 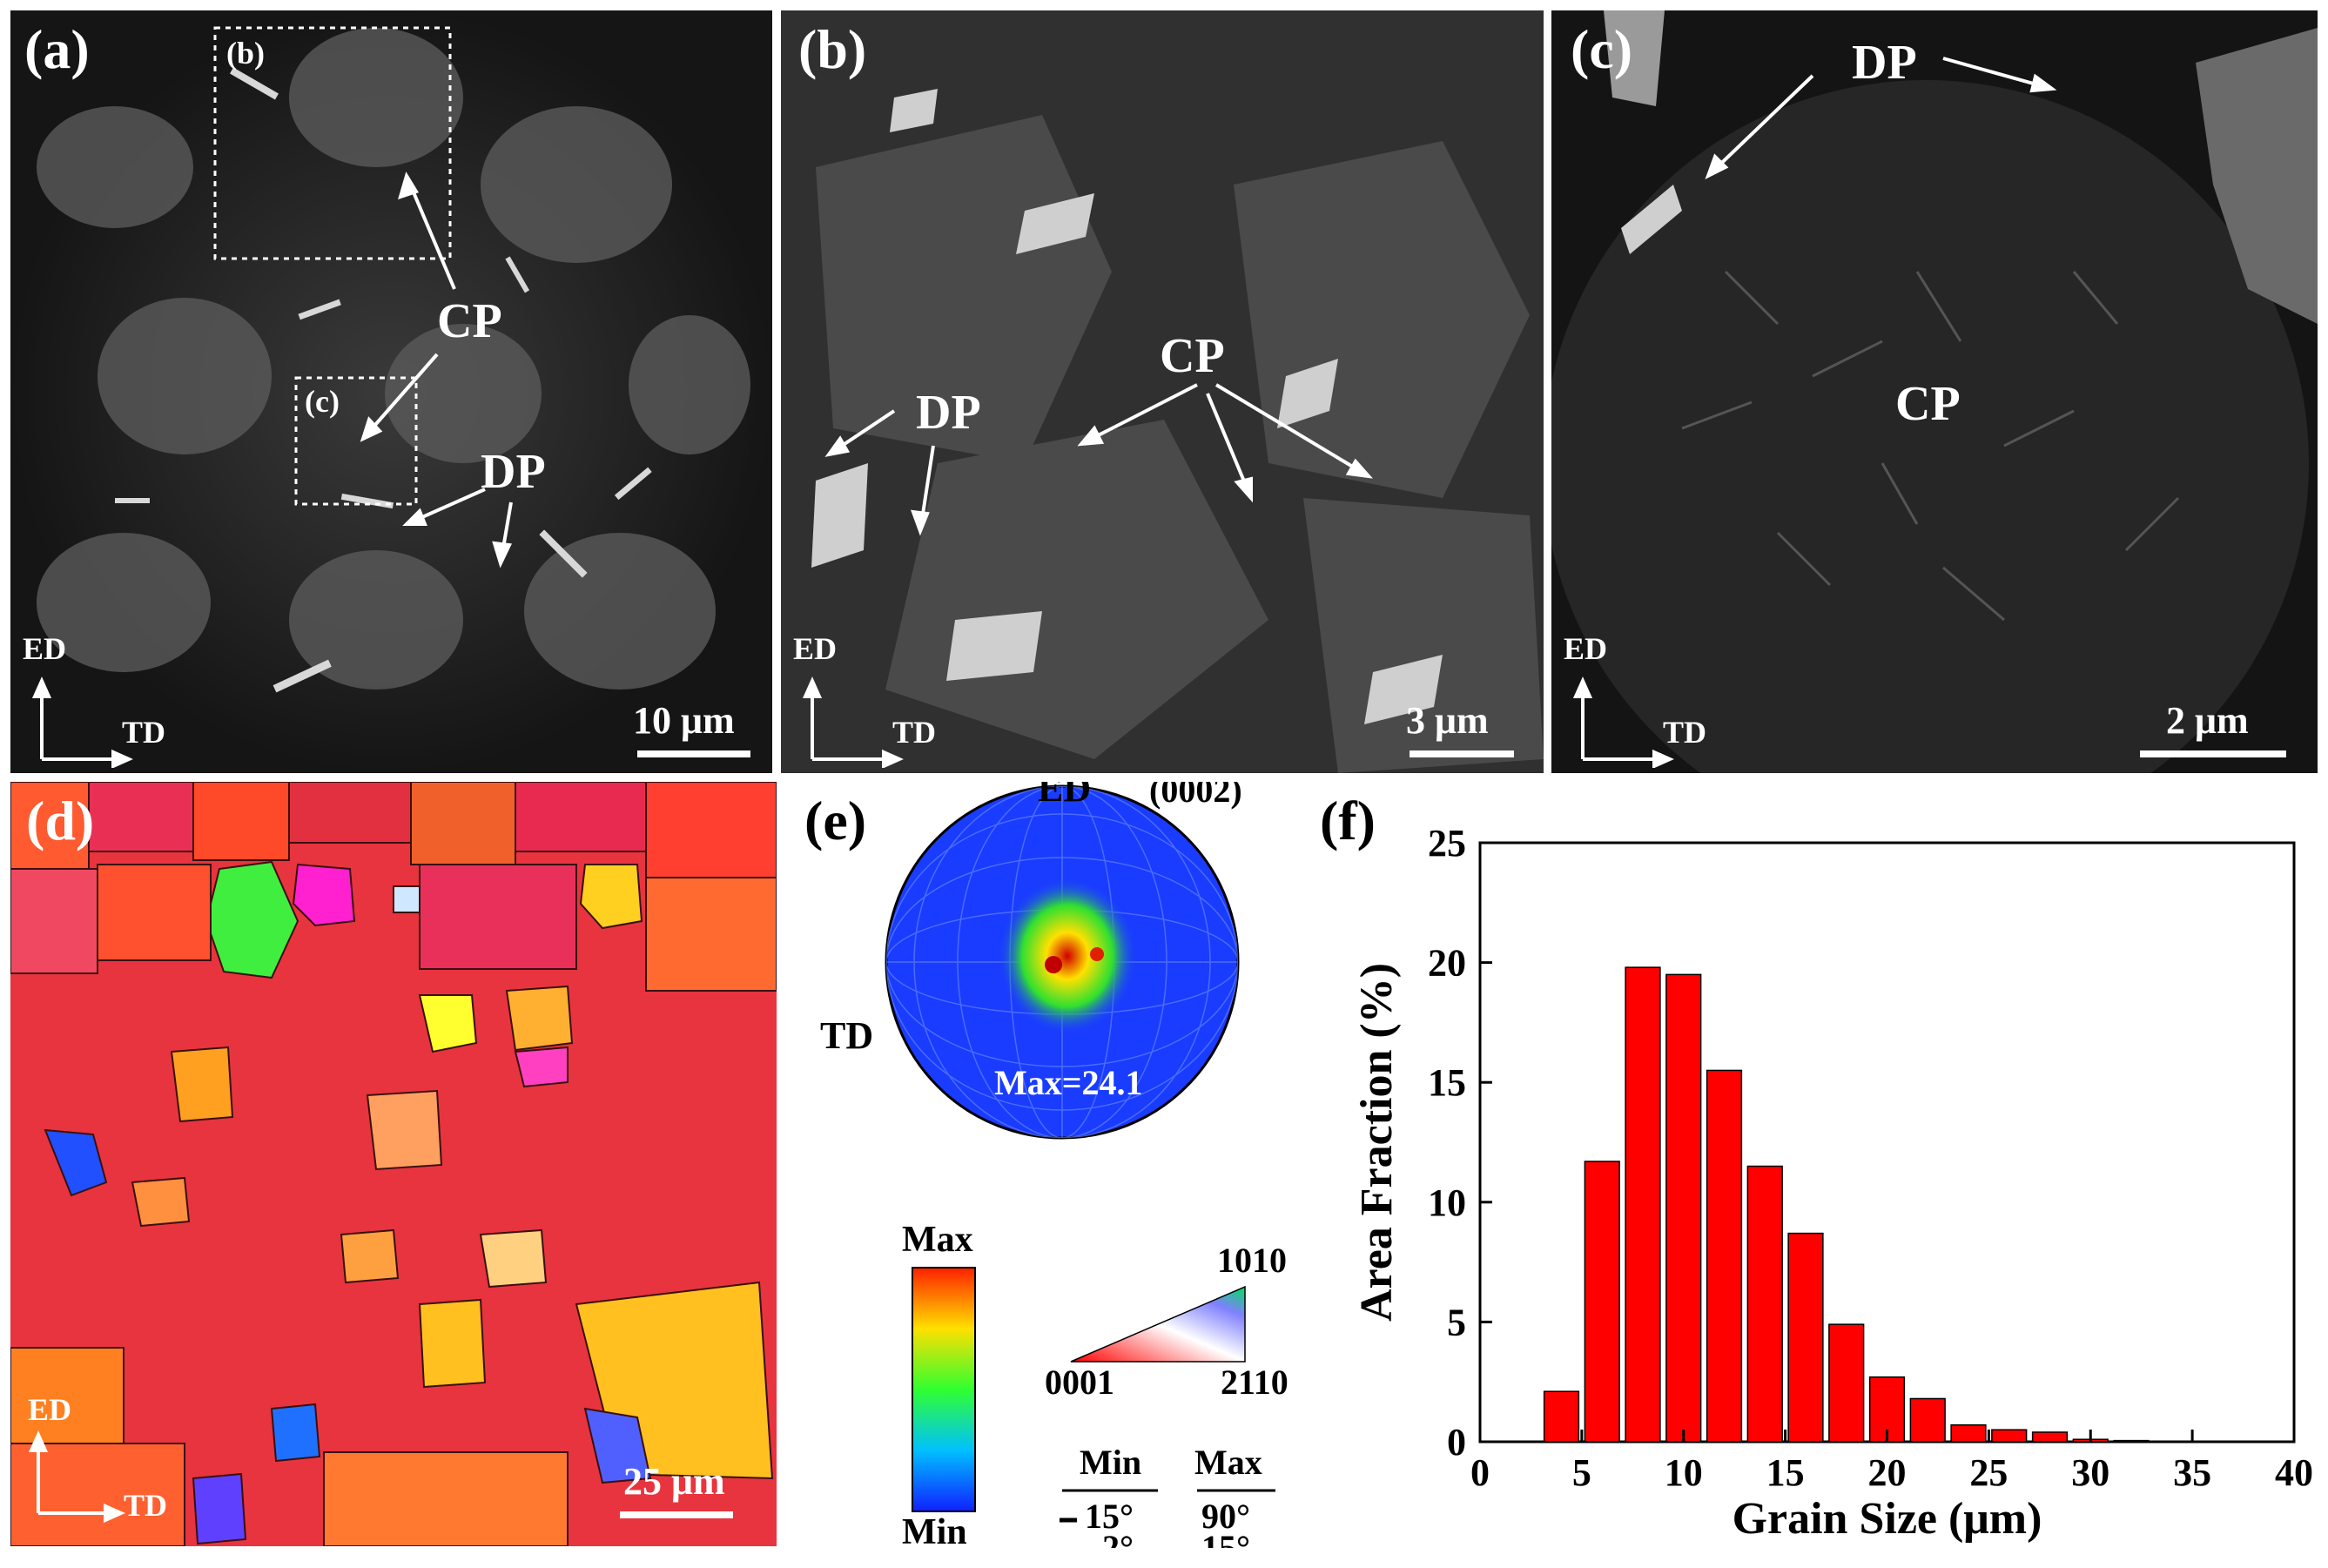 I want to click on x-tick-label: 30, so click(x=2090, y=1472).